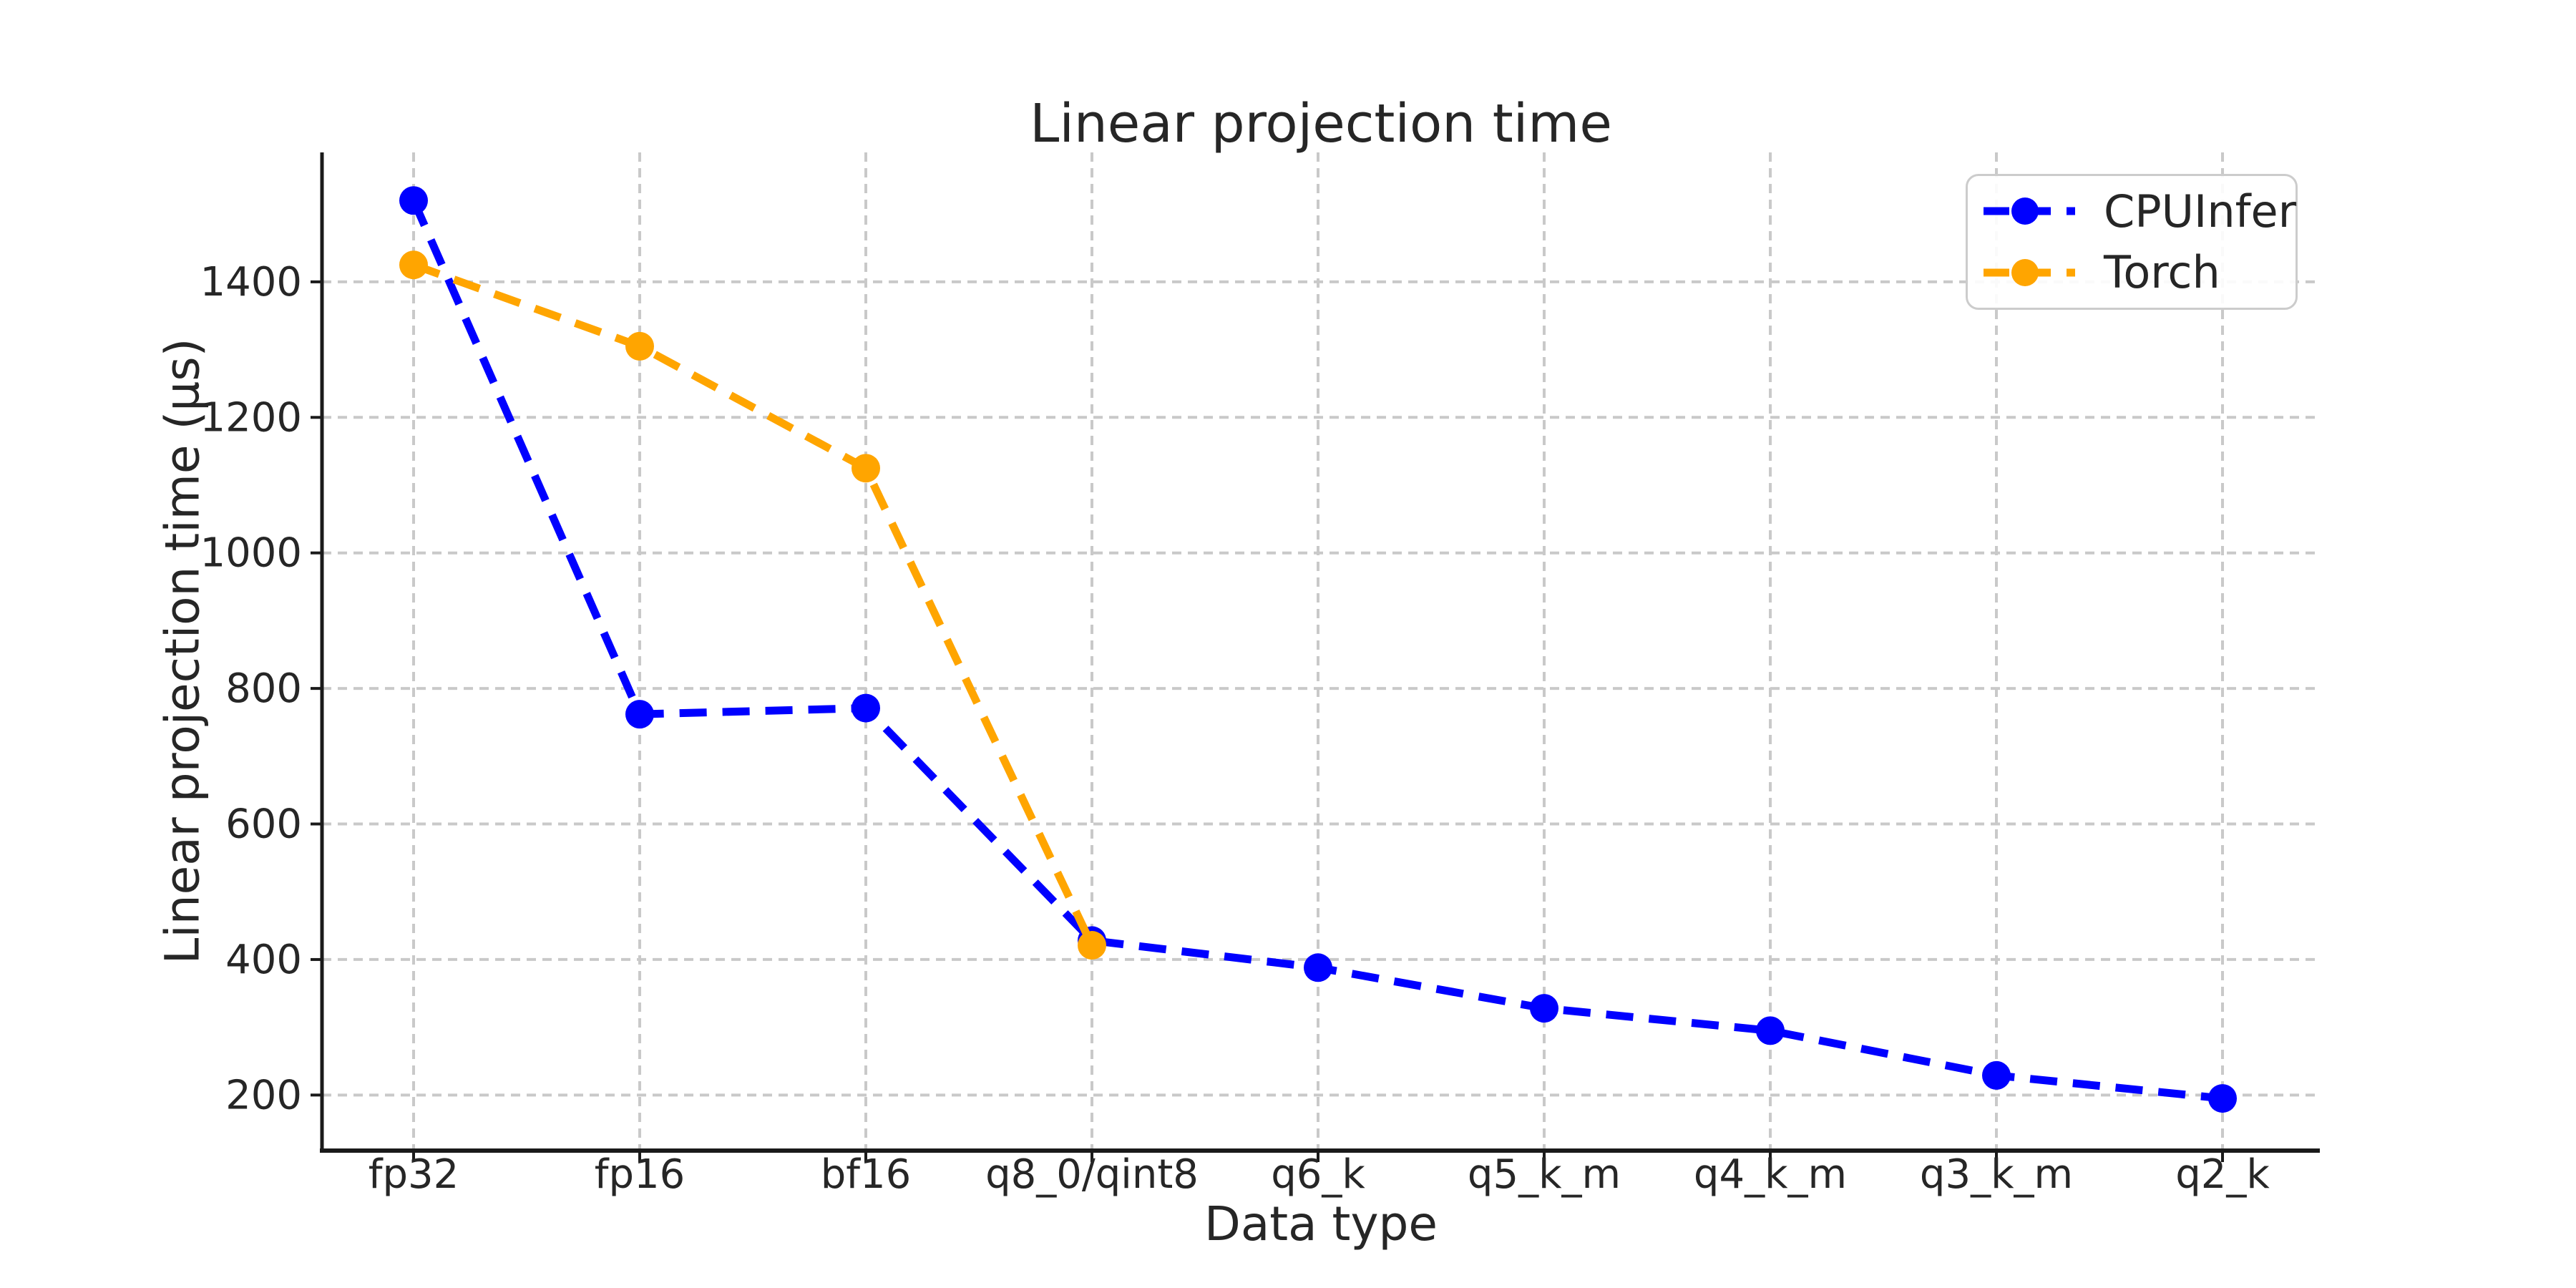  What do you see at coordinates (414, 1174) in the screenshot?
I see `x-tick-label: fp32` at bounding box center [414, 1174].